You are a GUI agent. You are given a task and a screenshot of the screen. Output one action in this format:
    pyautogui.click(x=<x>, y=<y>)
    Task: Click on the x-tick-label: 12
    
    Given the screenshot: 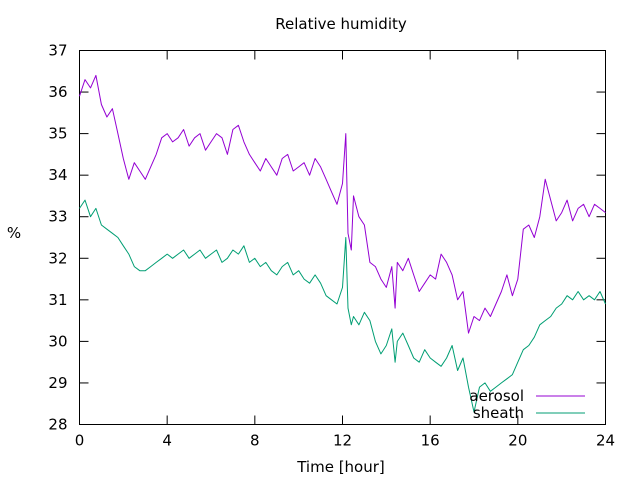 What is the action you would take?
    pyautogui.click(x=342, y=441)
    